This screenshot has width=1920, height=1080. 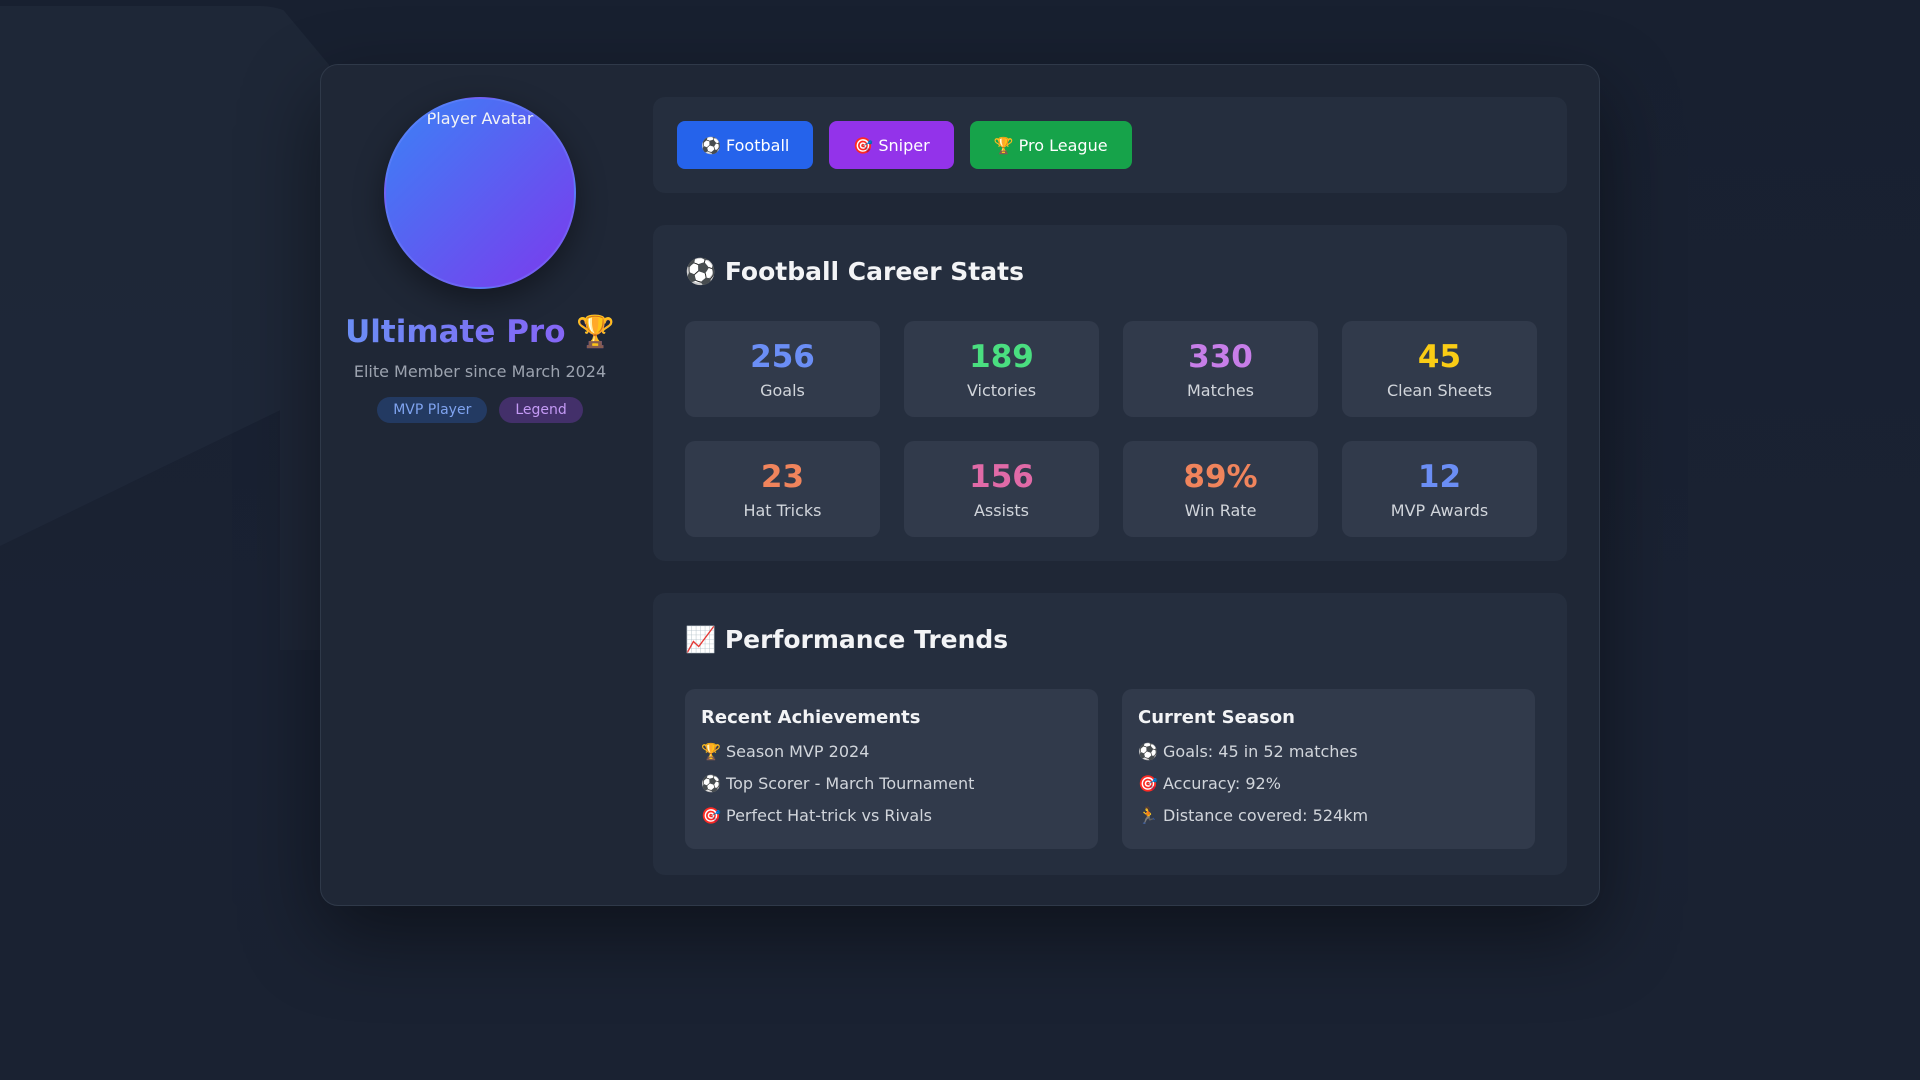 I want to click on badge-mvp-player: MVP Player, so click(x=432, y=410).